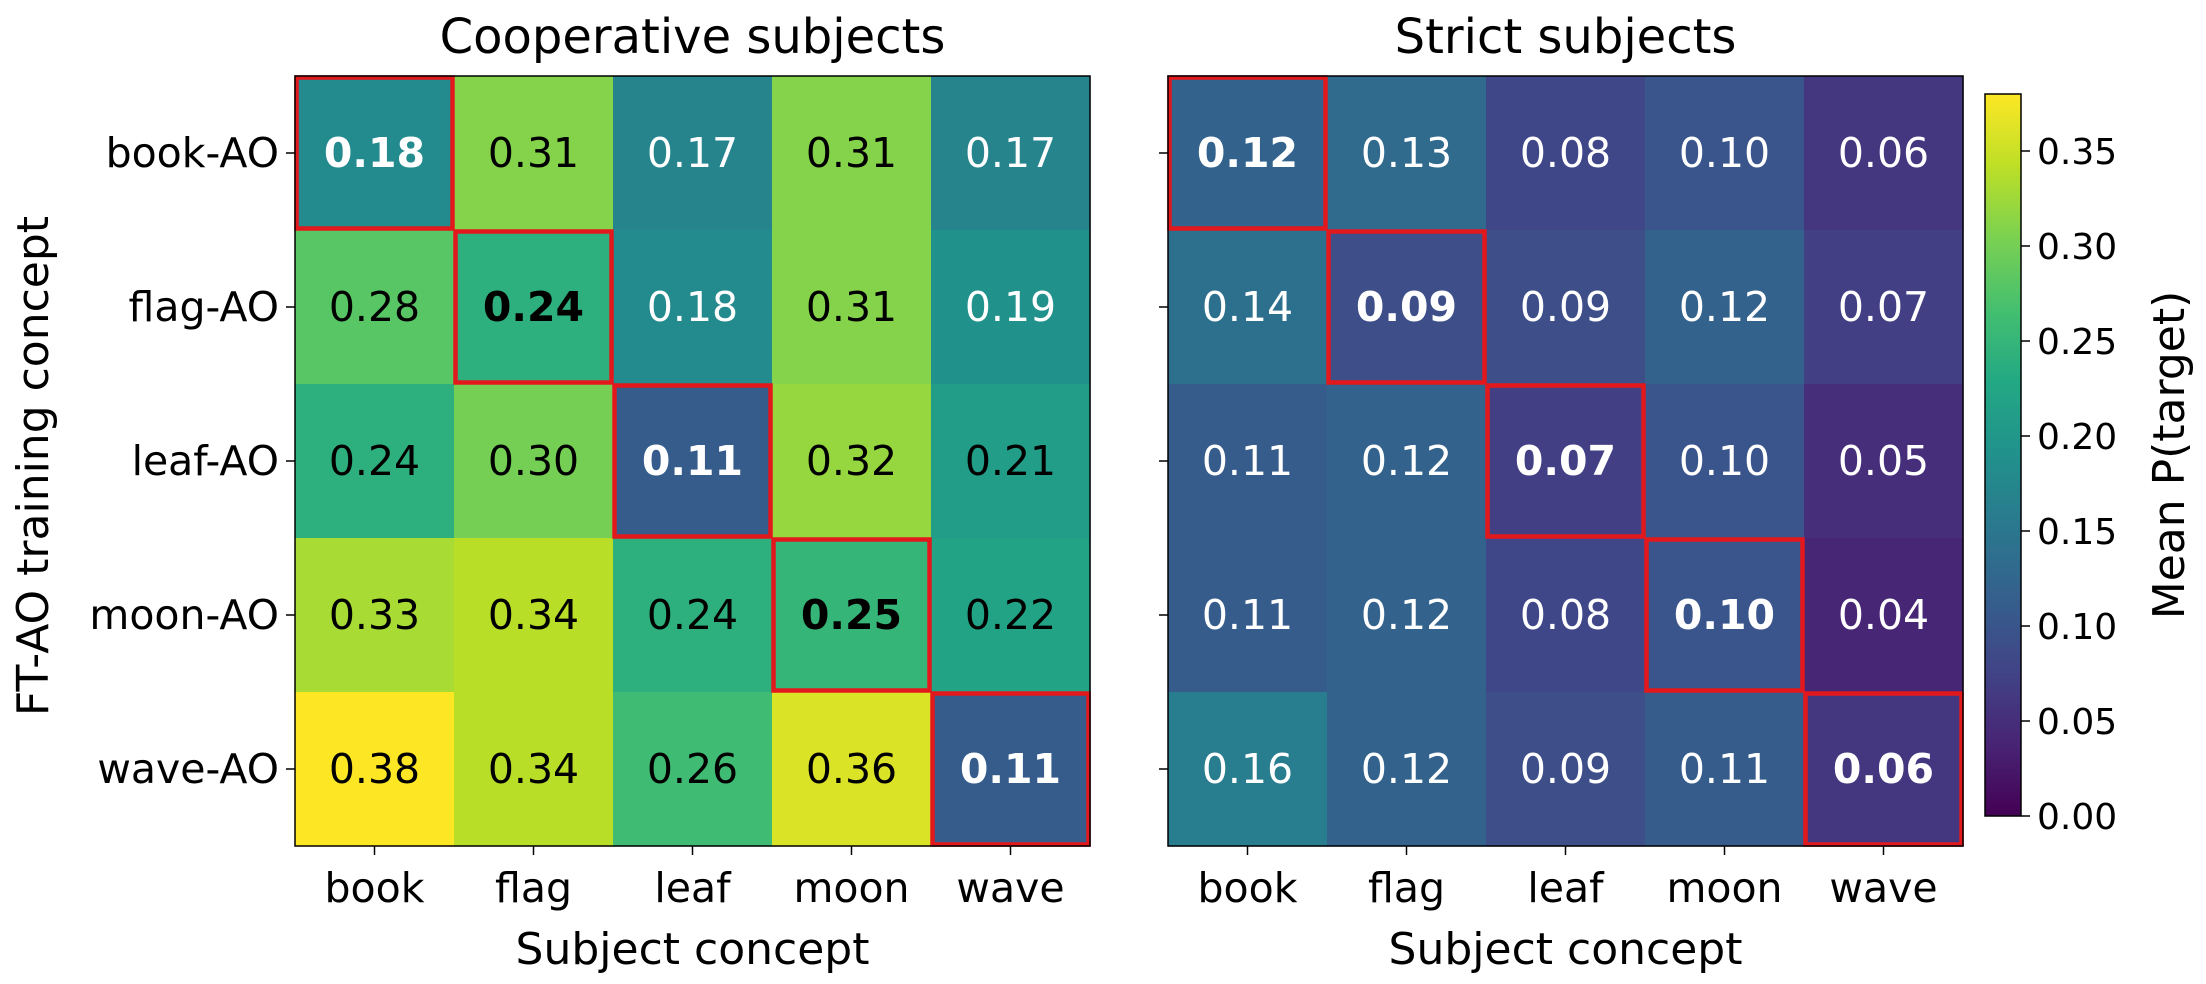  I want to click on cell-value-label: 0.17, so click(692, 153).